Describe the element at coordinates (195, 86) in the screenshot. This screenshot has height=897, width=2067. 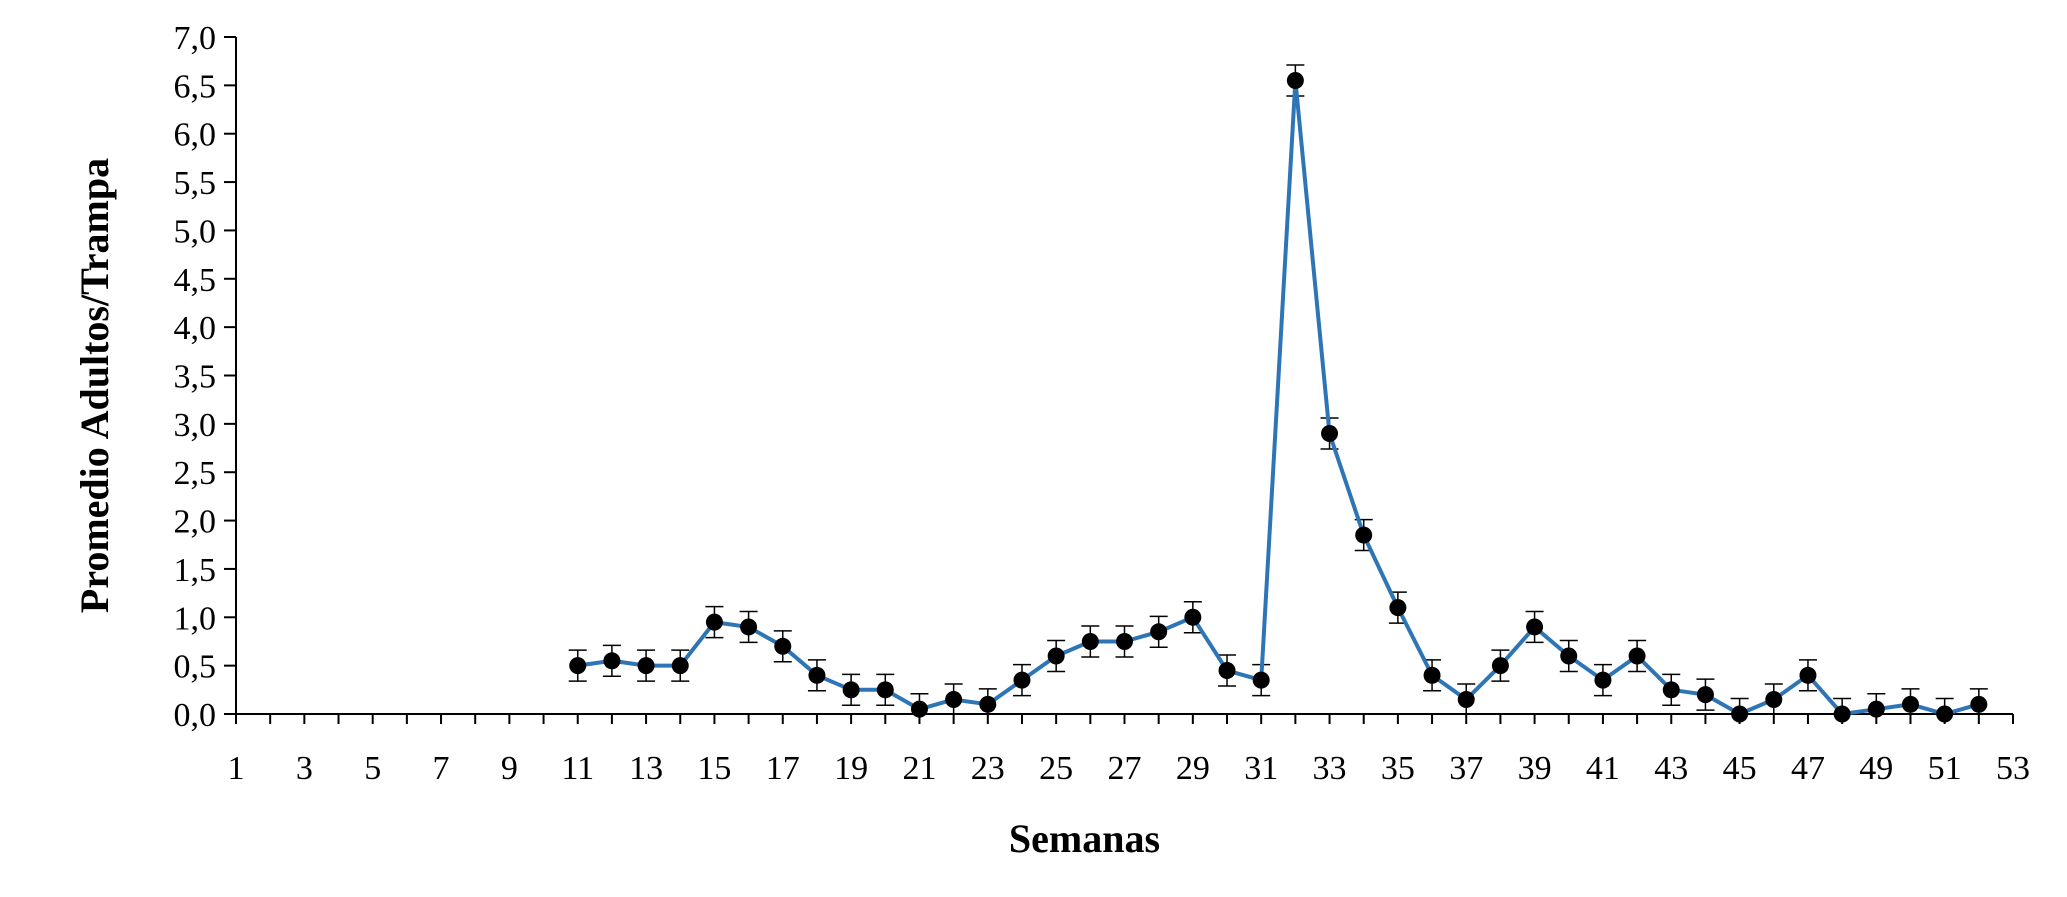
I see `y-tick-label: 6,5` at that location.